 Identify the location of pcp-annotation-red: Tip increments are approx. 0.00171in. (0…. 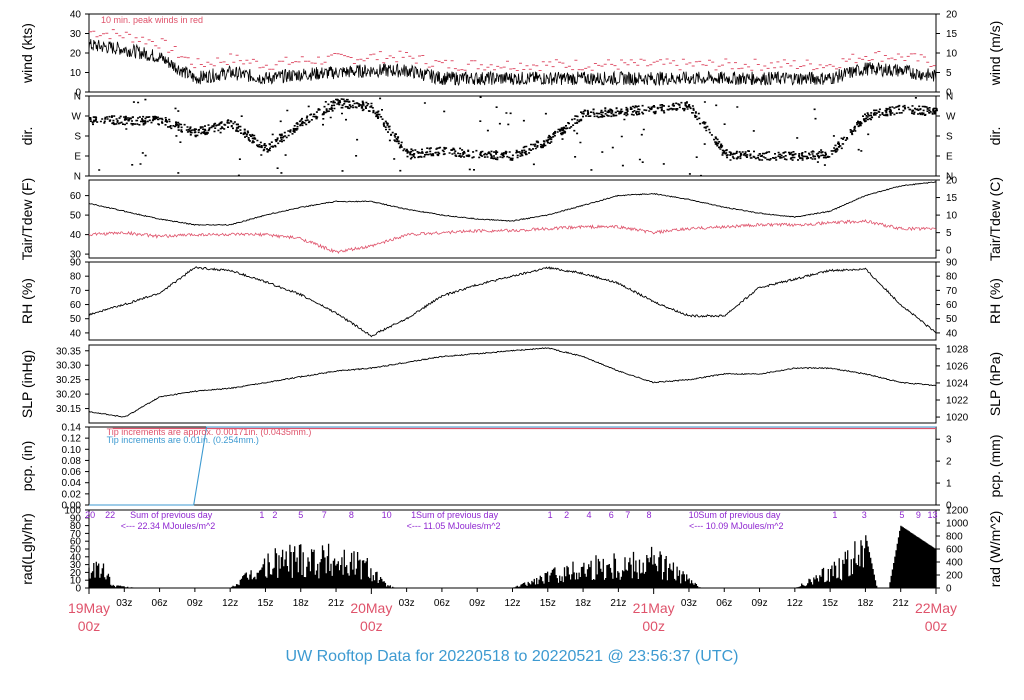
(209, 432).